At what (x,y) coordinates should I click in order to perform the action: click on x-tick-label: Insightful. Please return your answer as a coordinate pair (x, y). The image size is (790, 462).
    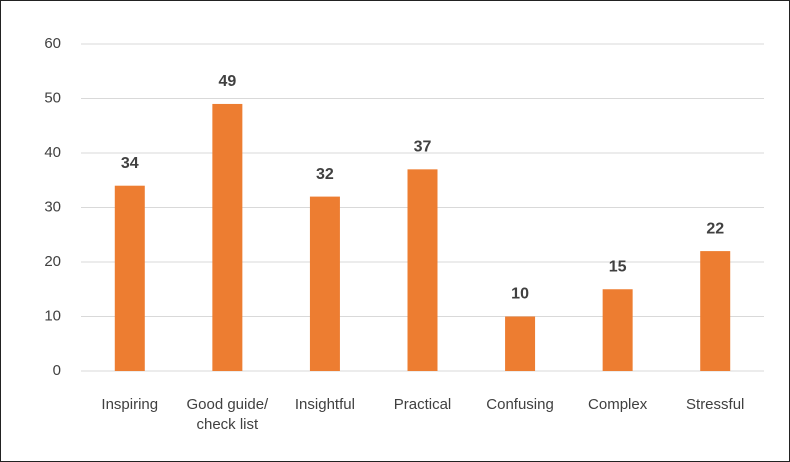
    Looking at the image, I should click on (324, 404).